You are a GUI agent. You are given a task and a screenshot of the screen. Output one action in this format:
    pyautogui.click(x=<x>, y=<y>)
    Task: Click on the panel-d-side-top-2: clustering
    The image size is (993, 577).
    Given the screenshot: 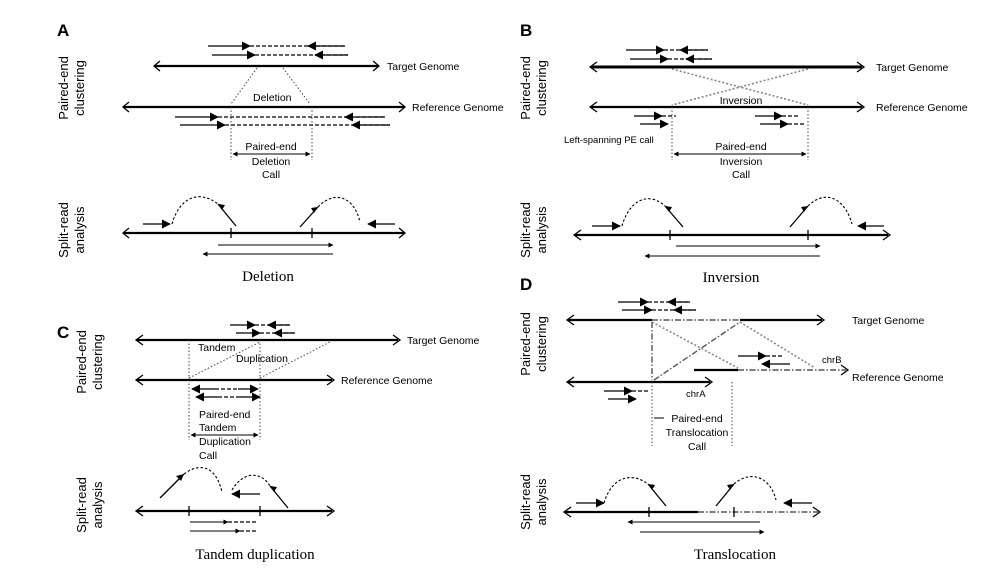 What is the action you would take?
    pyautogui.click(x=541, y=344)
    